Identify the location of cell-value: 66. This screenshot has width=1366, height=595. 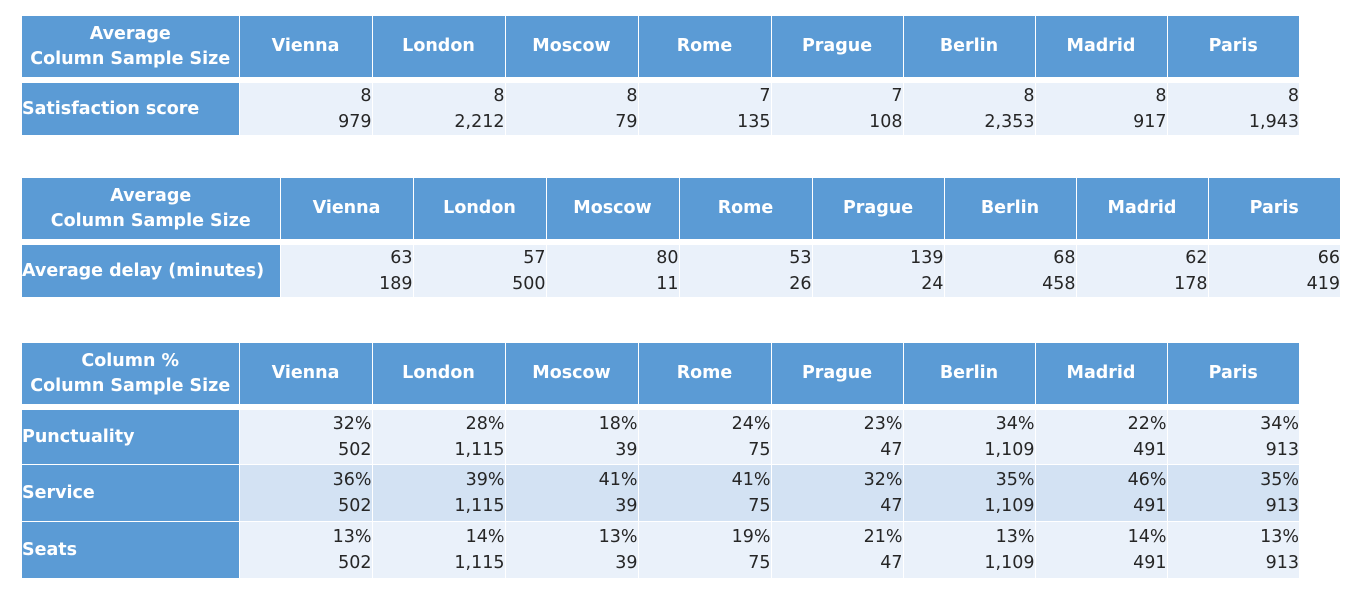
(1328, 258).